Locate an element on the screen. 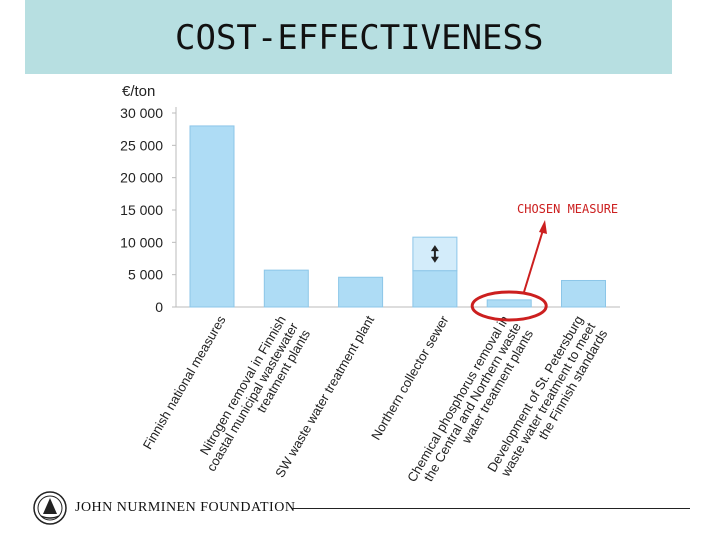  y-tick-label: 0 is located at coordinates (159, 307).